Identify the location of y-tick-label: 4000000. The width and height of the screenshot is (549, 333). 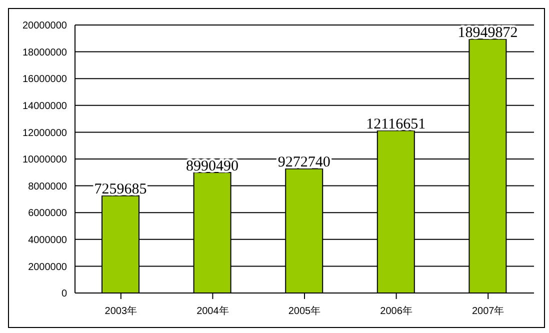
(48, 240).